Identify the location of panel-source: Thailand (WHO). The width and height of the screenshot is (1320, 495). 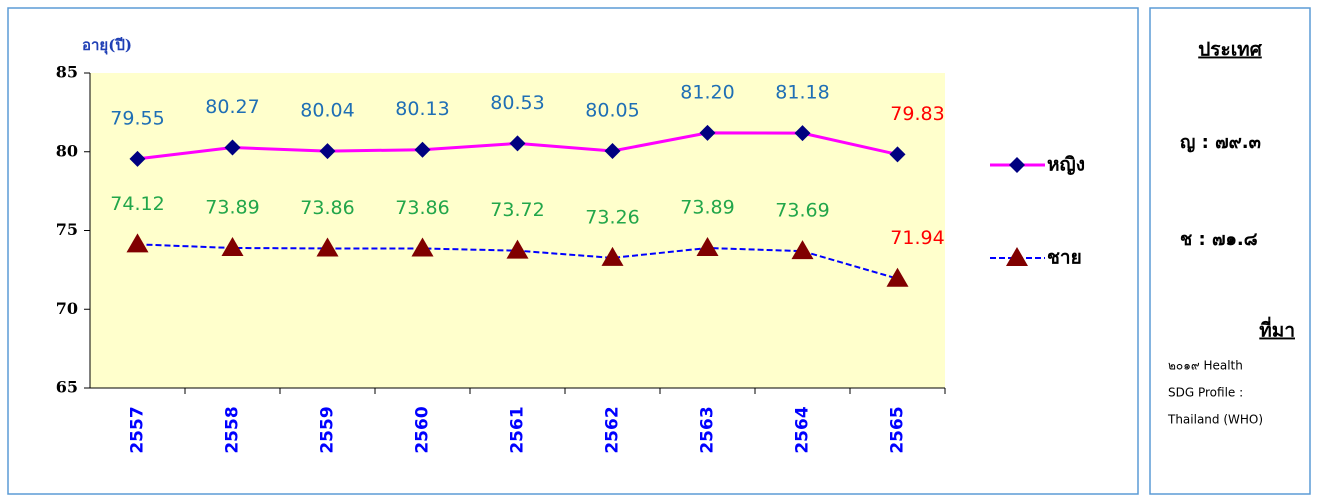
(1215, 420).